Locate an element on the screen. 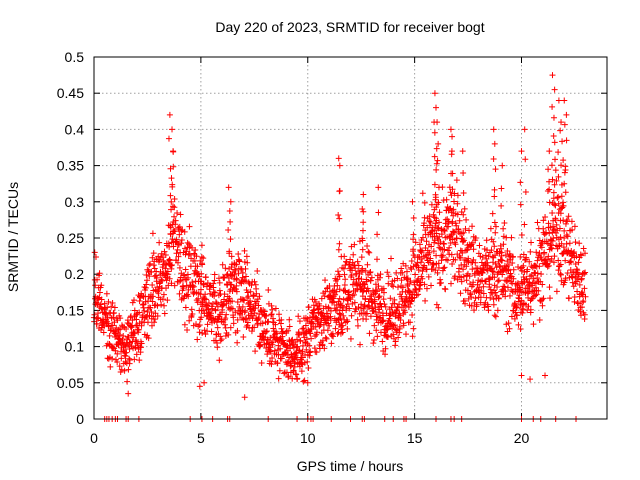 This screenshot has width=640, height=480. y-tick-label: 0.4 is located at coordinates (75, 129).